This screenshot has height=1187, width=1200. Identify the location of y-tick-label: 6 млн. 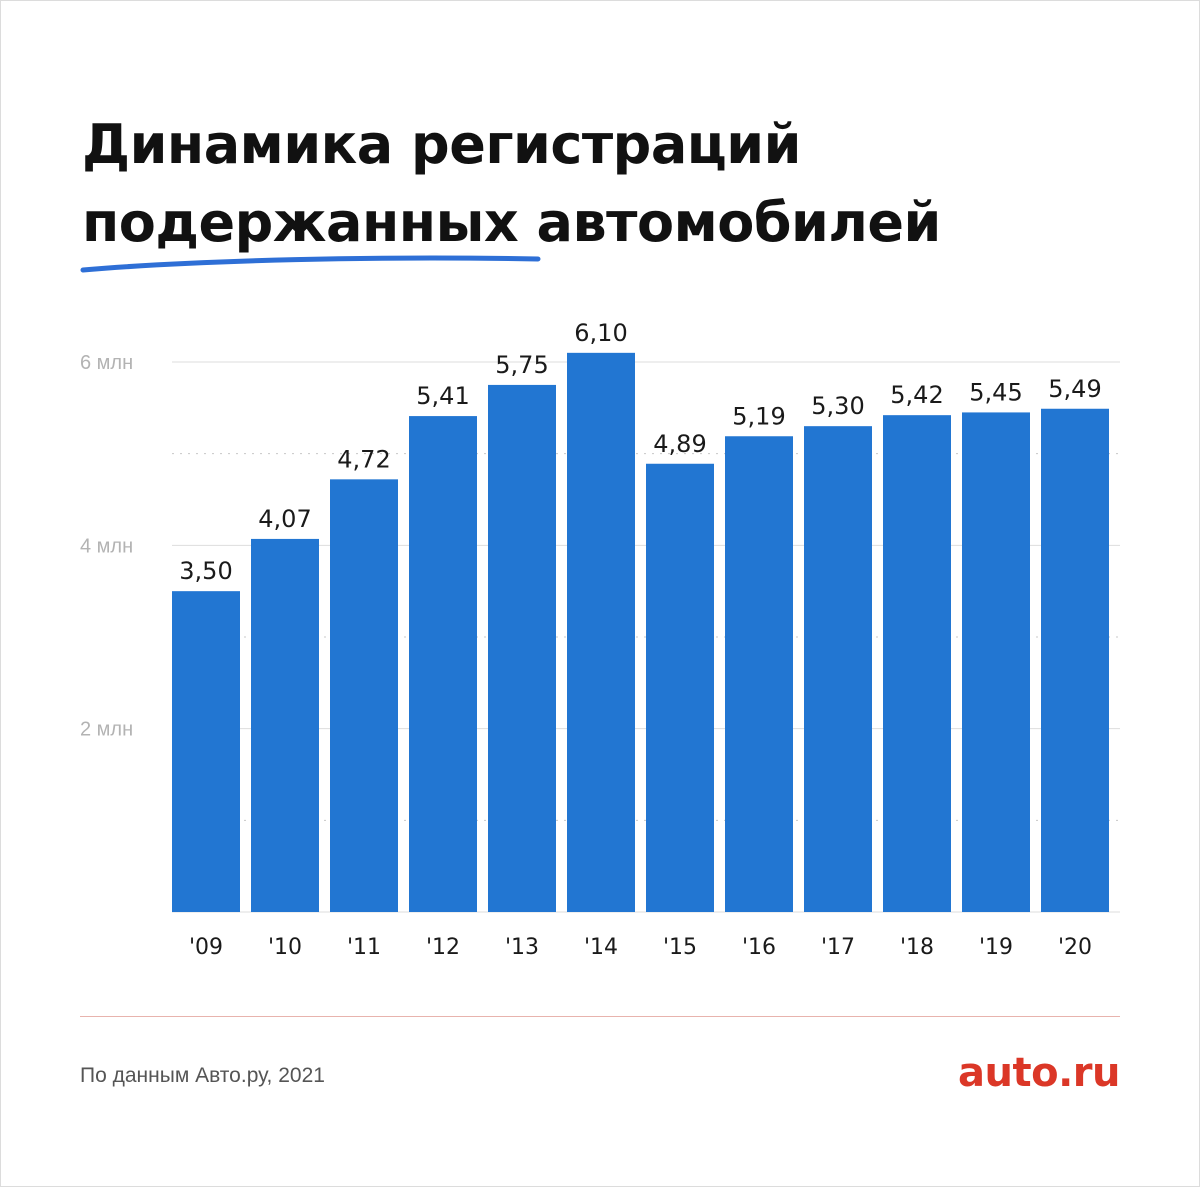
(106, 363).